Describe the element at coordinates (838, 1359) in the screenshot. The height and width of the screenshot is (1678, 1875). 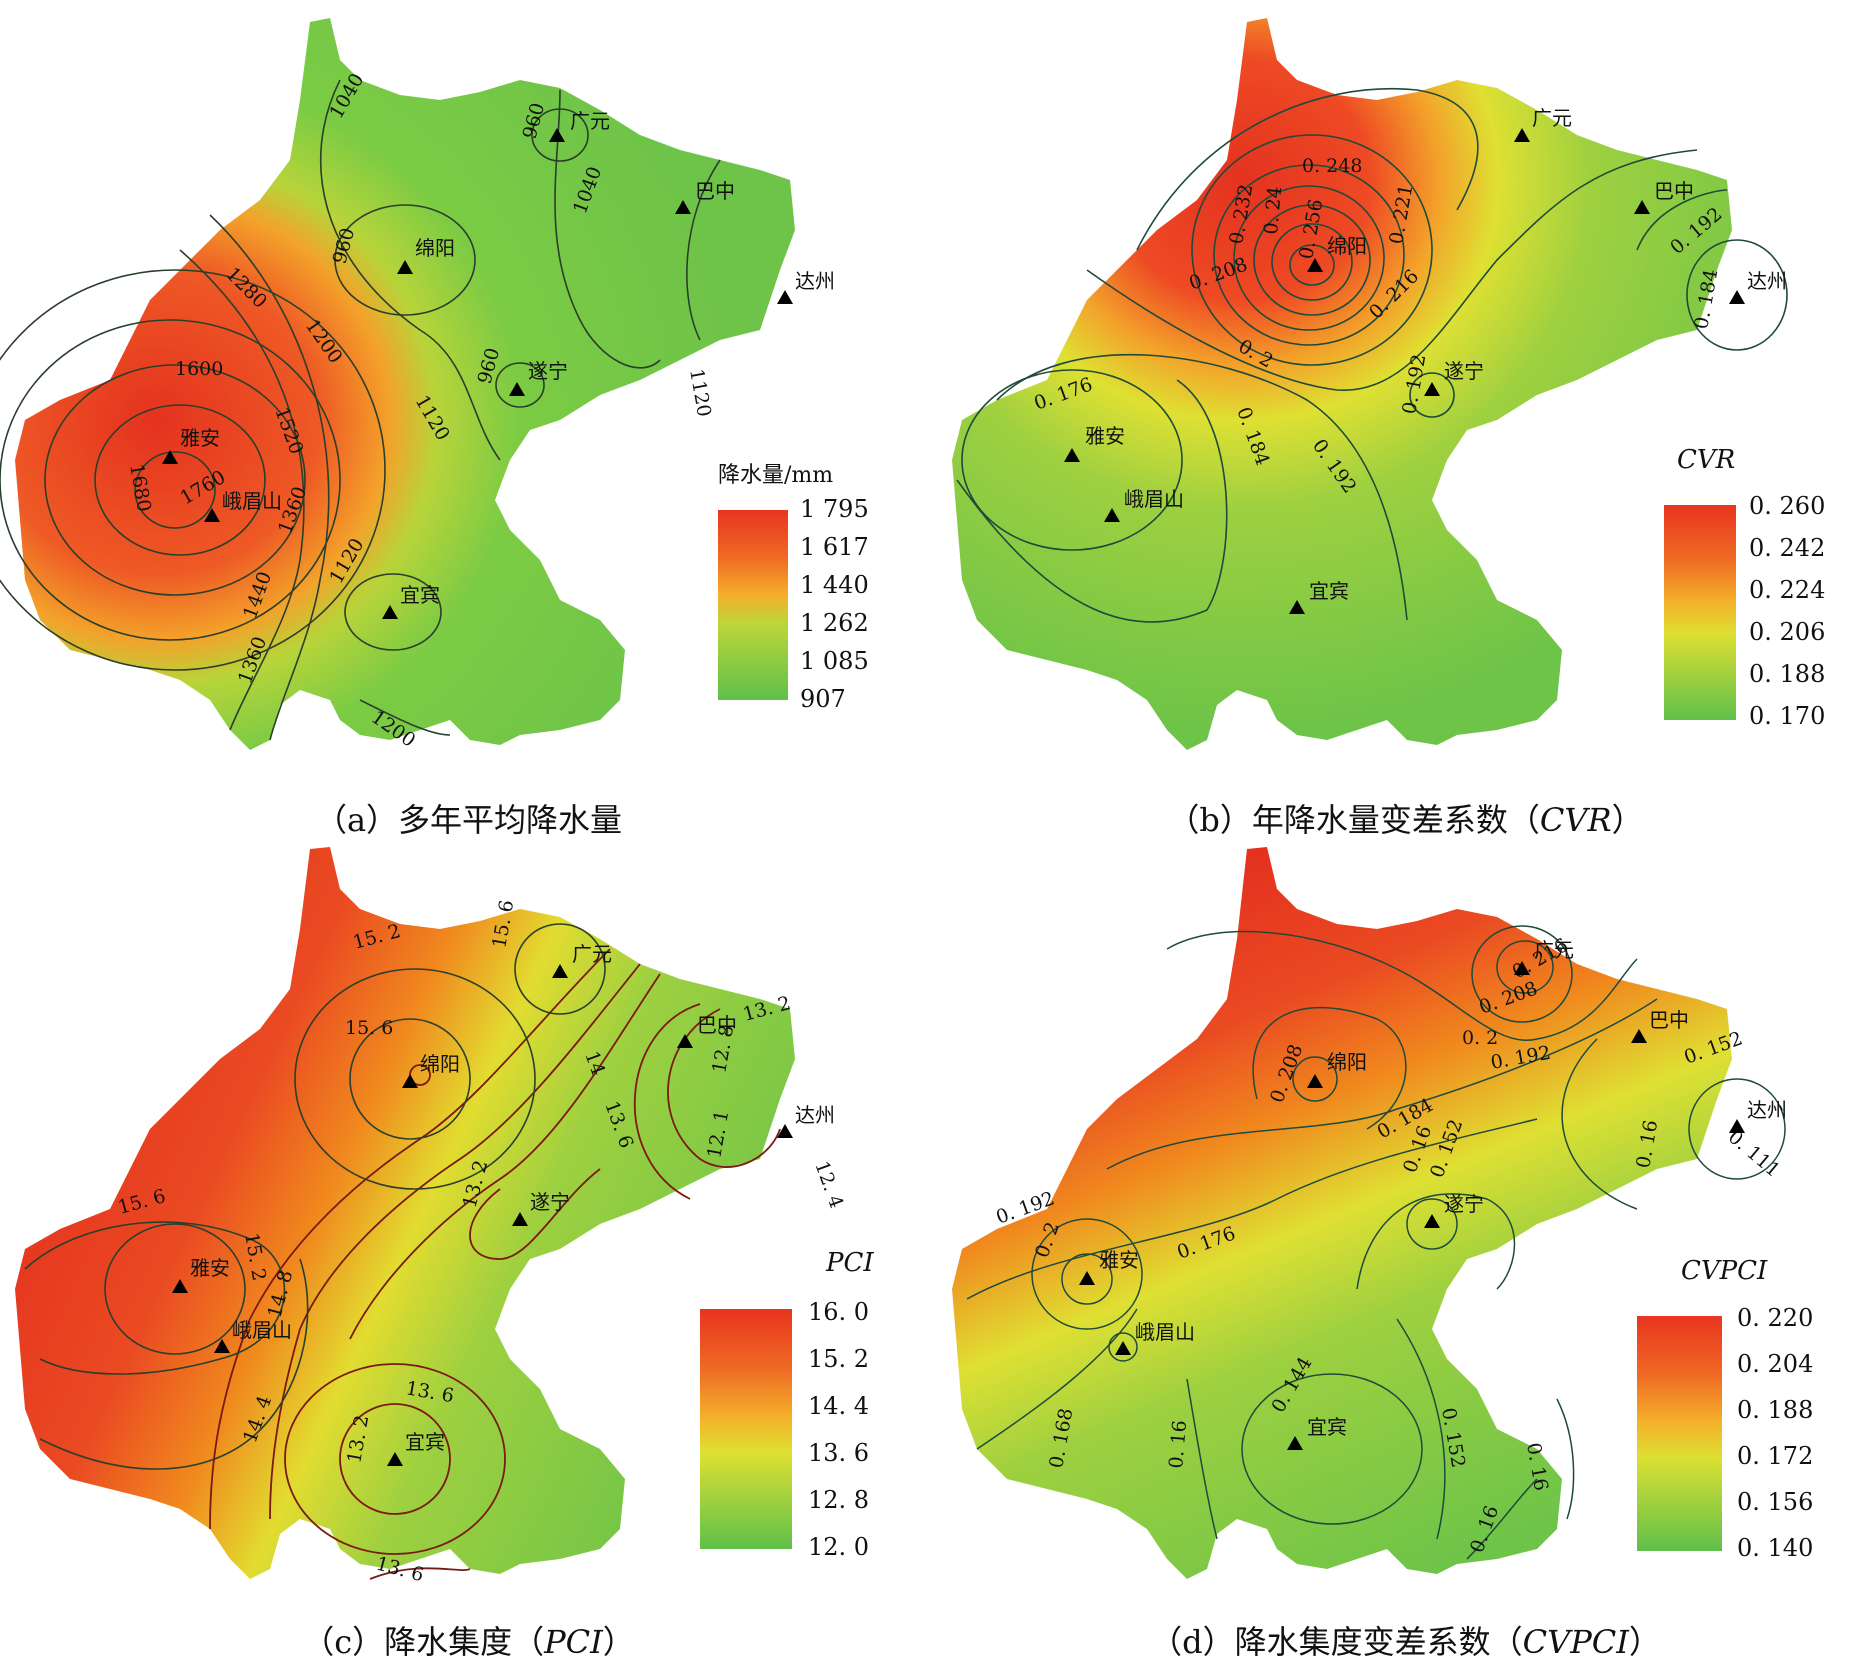
I see `legend-tick: 15. 2` at that location.